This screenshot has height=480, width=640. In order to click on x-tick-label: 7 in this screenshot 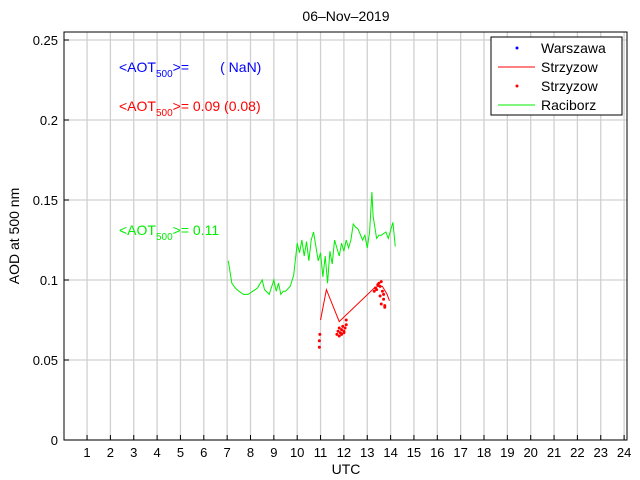, I will do `click(227, 452)`.